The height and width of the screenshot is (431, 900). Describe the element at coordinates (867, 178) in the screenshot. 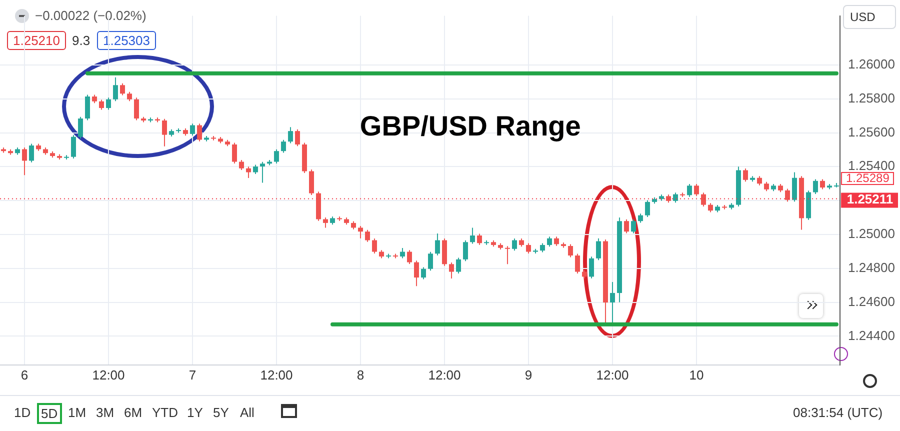

I see `text: 1.25289` at that location.